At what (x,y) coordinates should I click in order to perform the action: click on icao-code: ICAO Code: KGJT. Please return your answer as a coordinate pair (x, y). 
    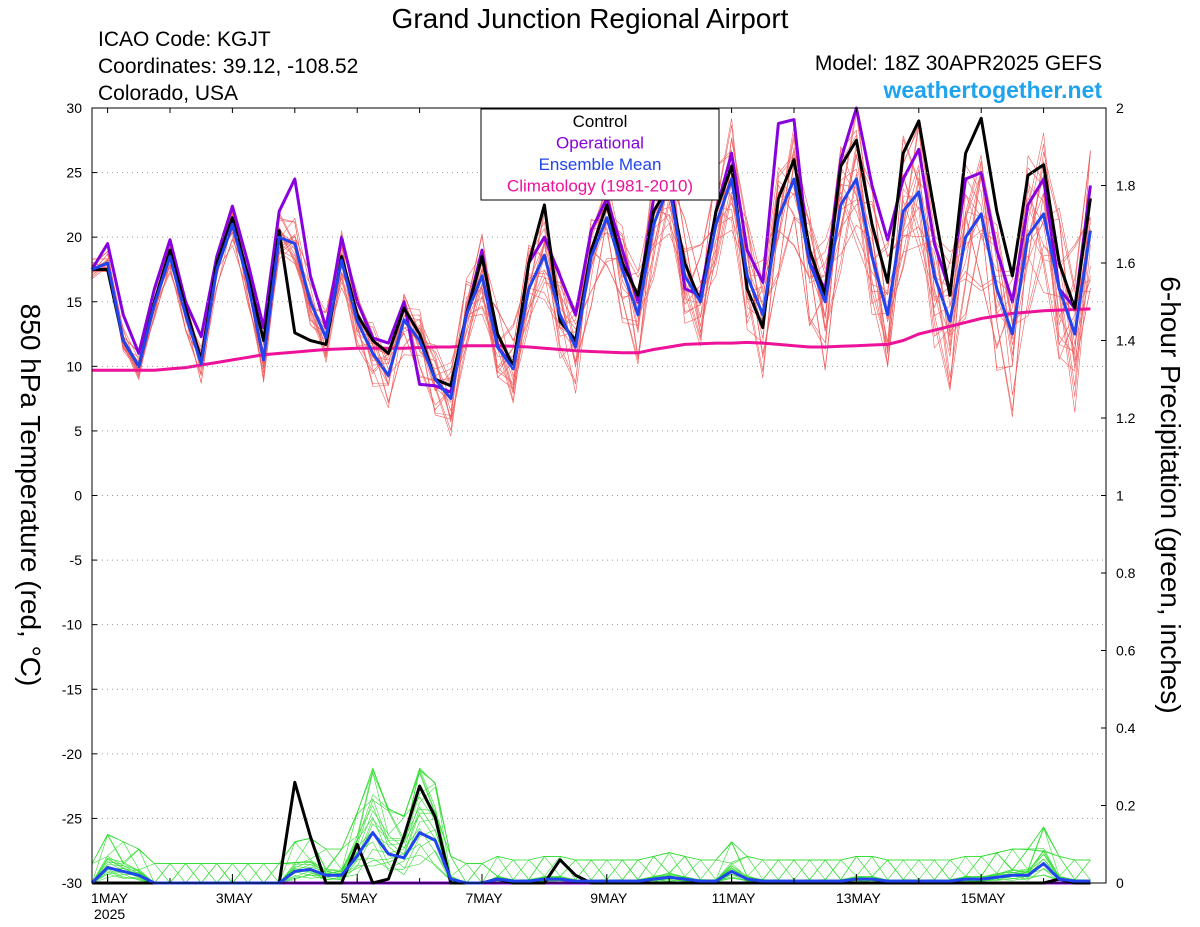
    Looking at the image, I should click on (184, 39).